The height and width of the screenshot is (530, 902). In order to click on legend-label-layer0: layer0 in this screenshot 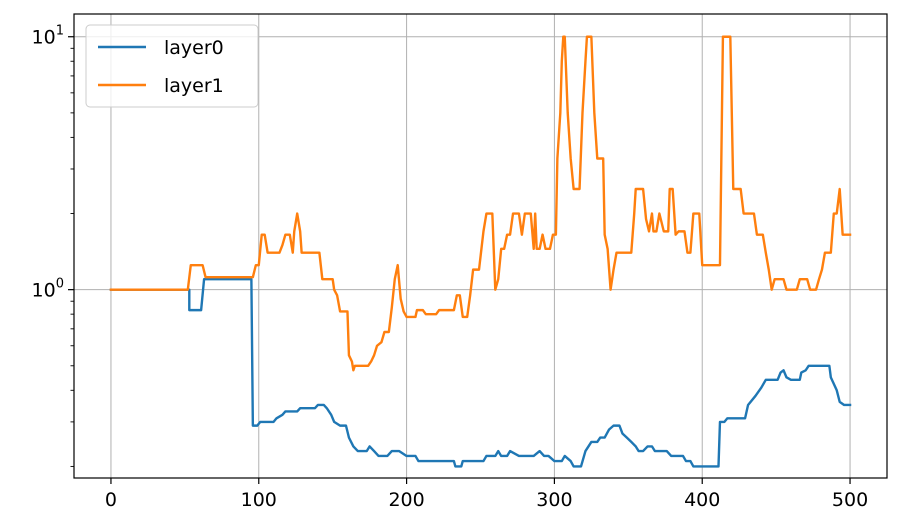, I will do `click(194, 48)`.